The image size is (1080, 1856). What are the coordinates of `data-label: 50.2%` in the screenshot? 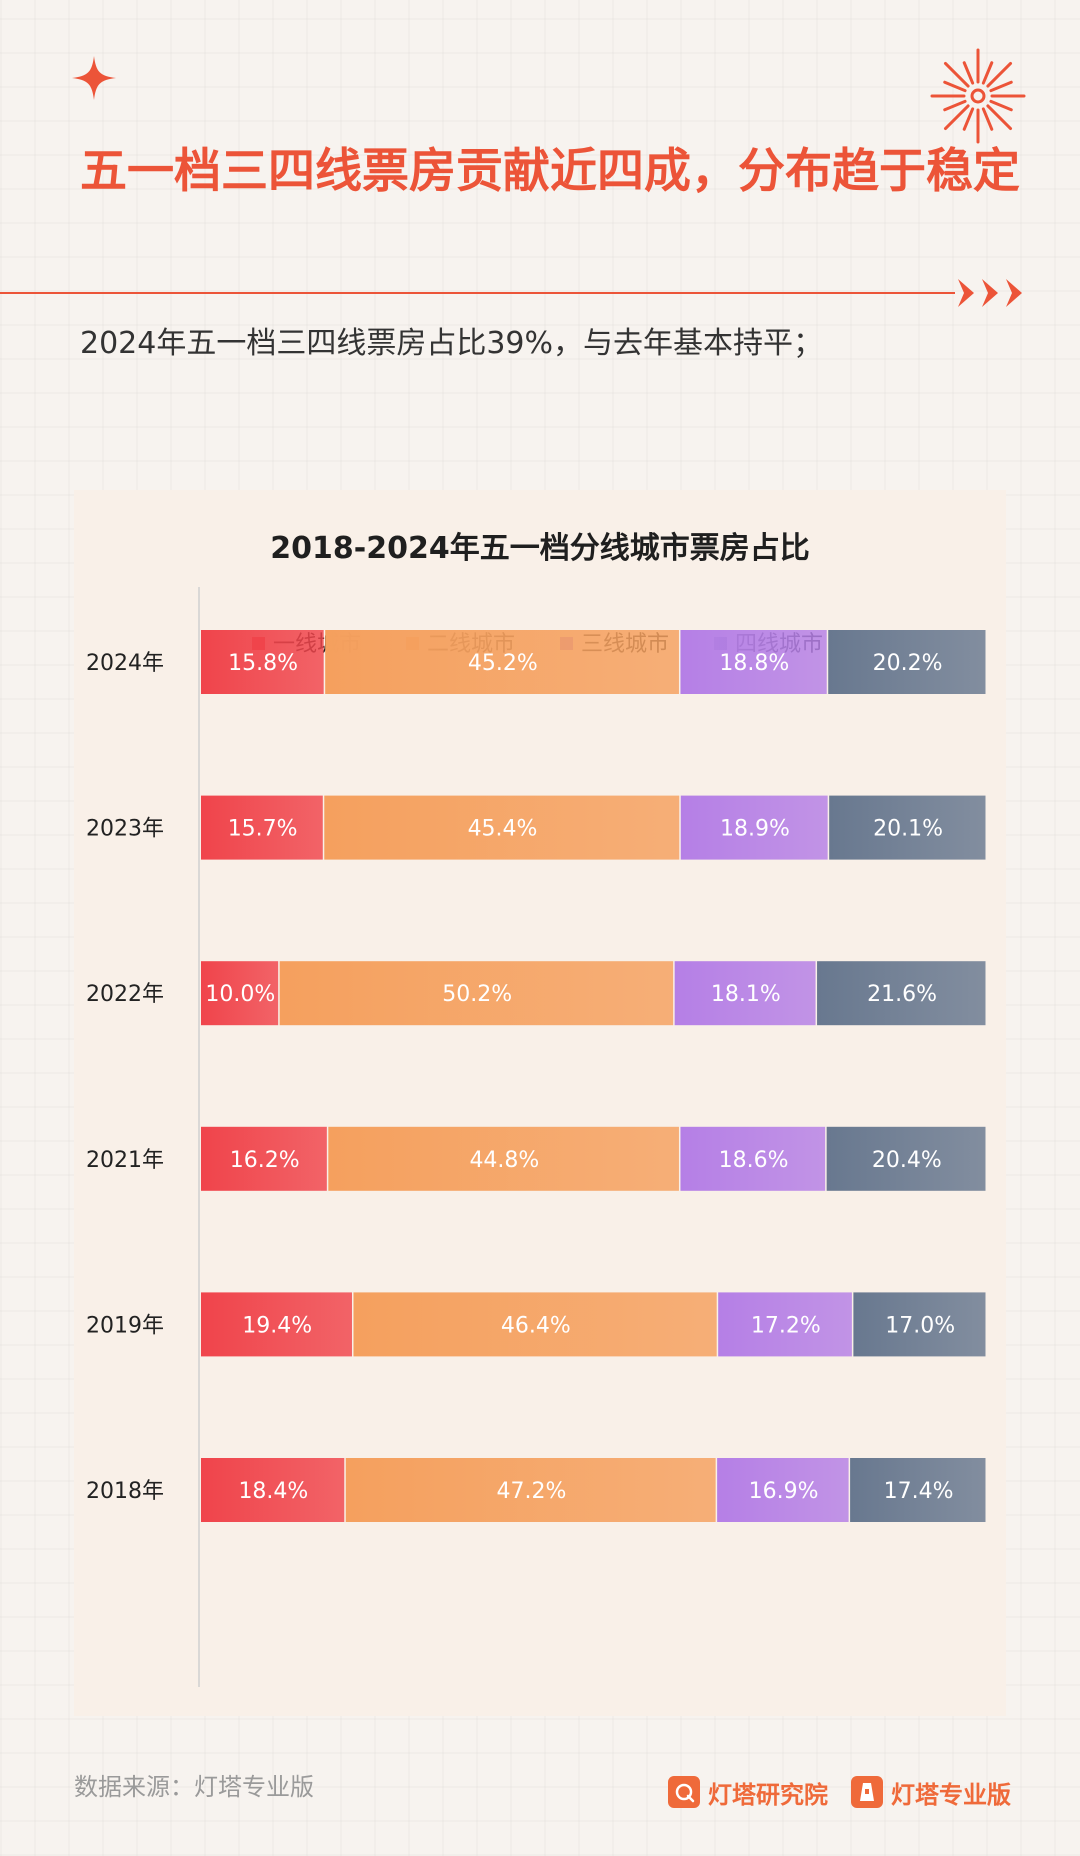 It's located at (477, 994).